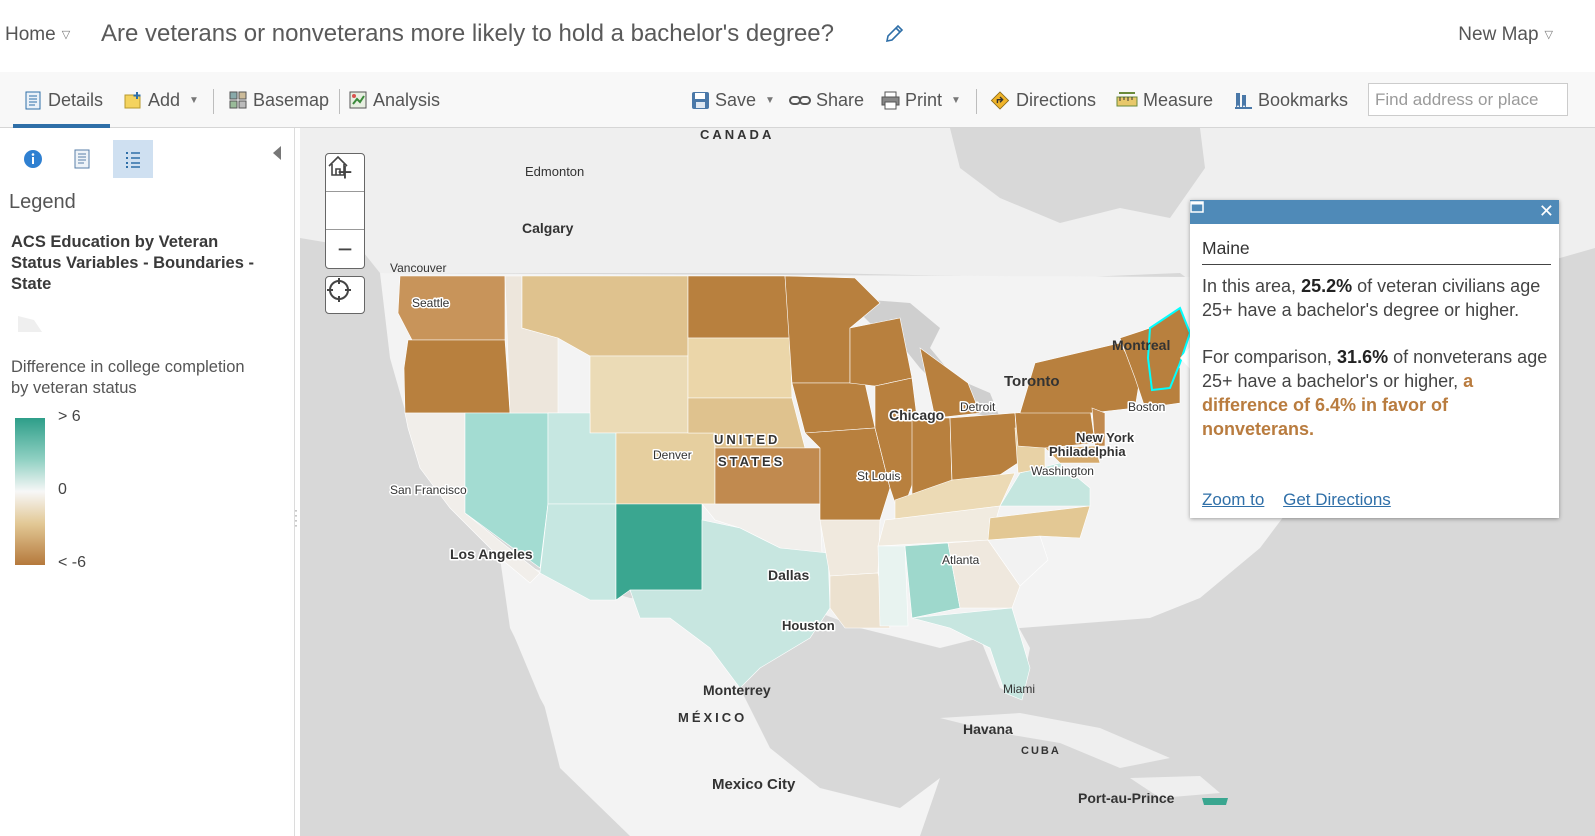  I want to click on chevron-left-icon, so click(277, 153).